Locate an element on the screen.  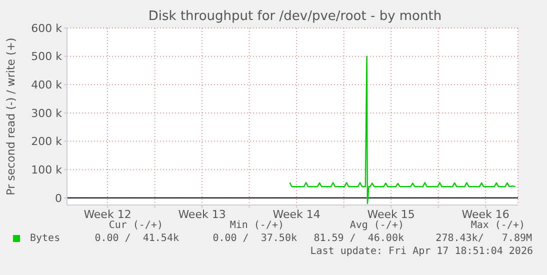
text: Avg (-/+) is located at coordinates (377, 225).